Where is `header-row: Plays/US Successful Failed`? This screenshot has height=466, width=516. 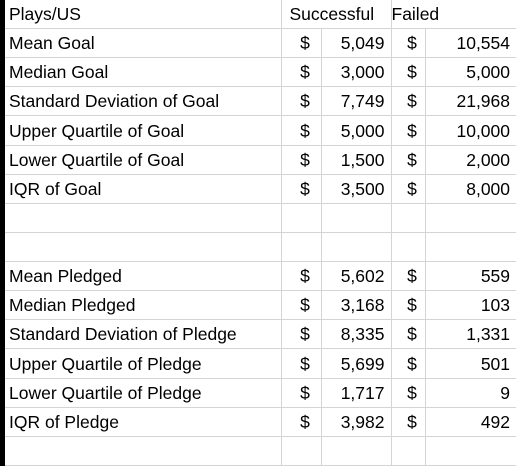 header-row: Plays/US Successful Failed is located at coordinates (260, 15).